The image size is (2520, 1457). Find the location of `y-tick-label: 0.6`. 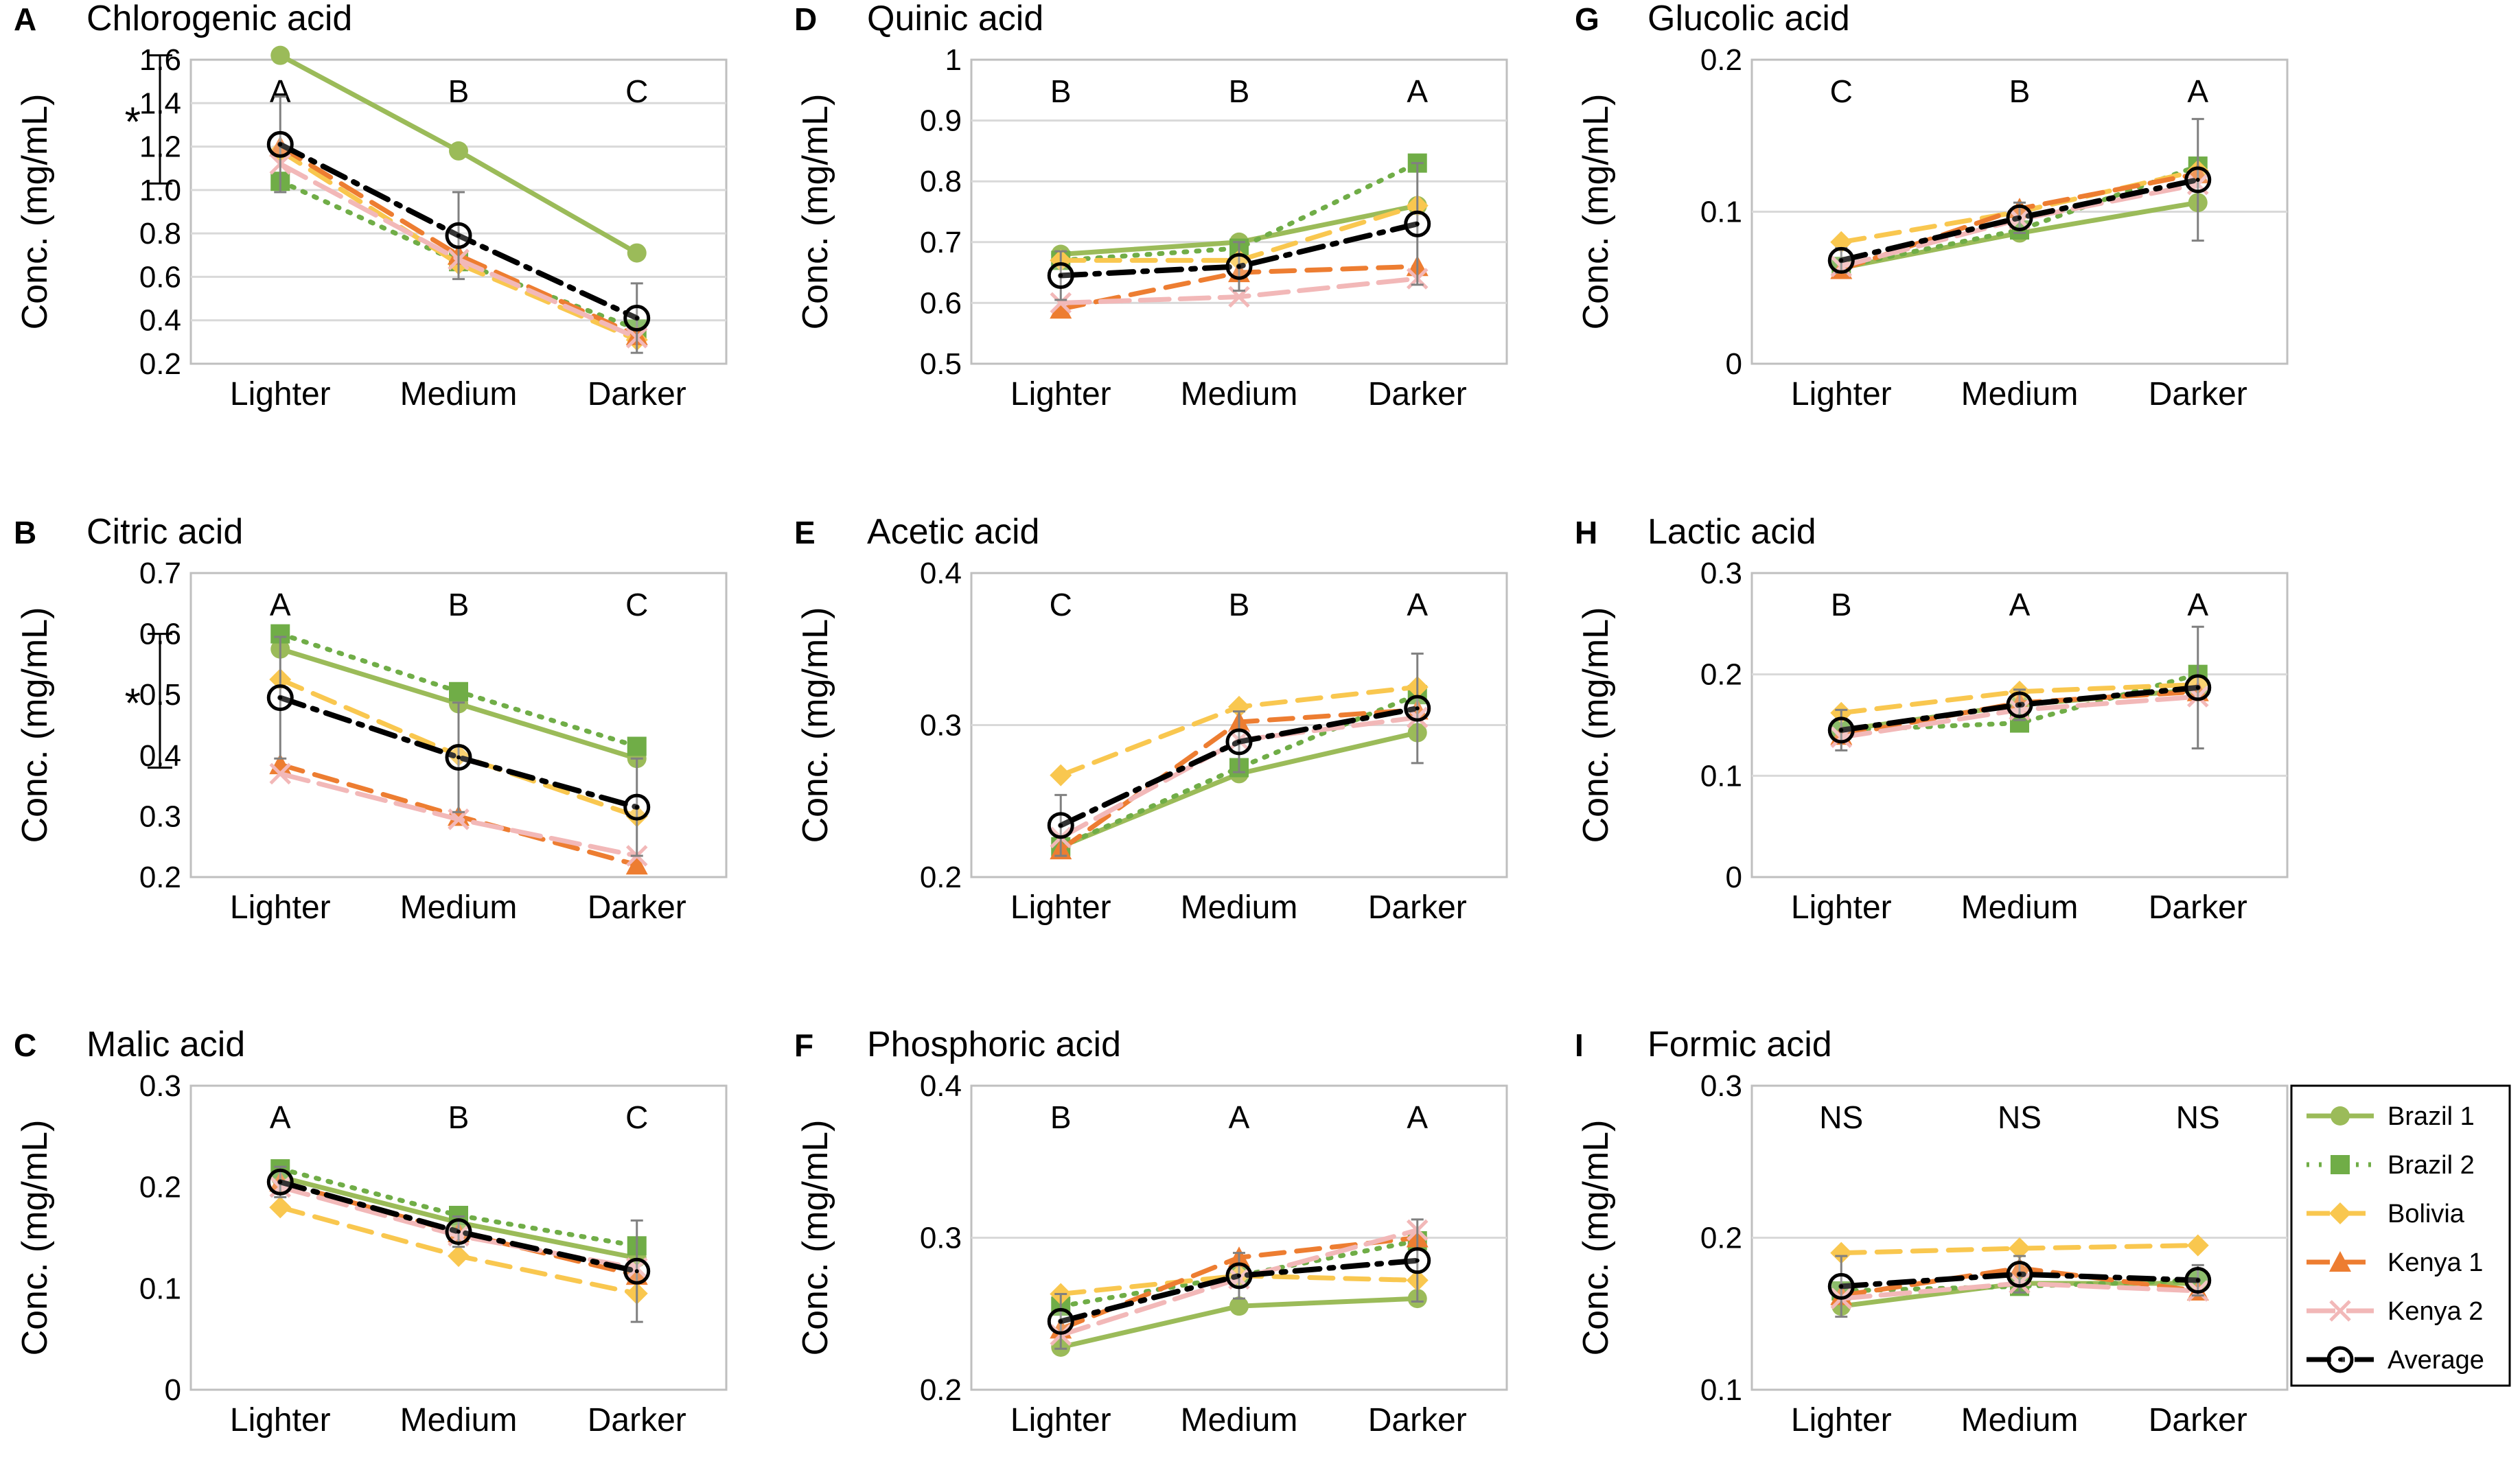

y-tick-label: 0.6 is located at coordinates (941, 303).